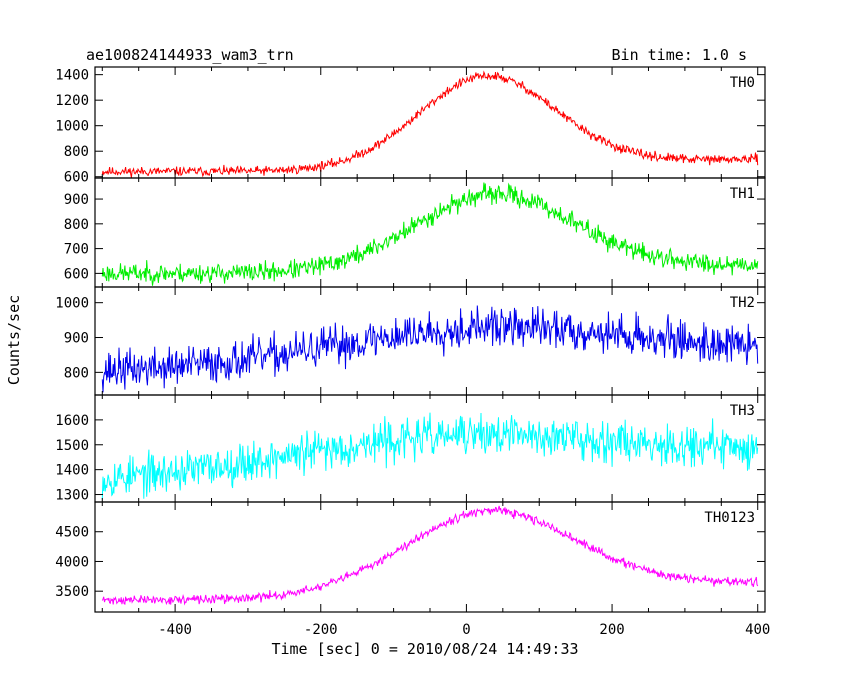 The image size is (850, 680). What do you see at coordinates (72, 446) in the screenshot?
I see `y-tick-label: 1500` at bounding box center [72, 446].